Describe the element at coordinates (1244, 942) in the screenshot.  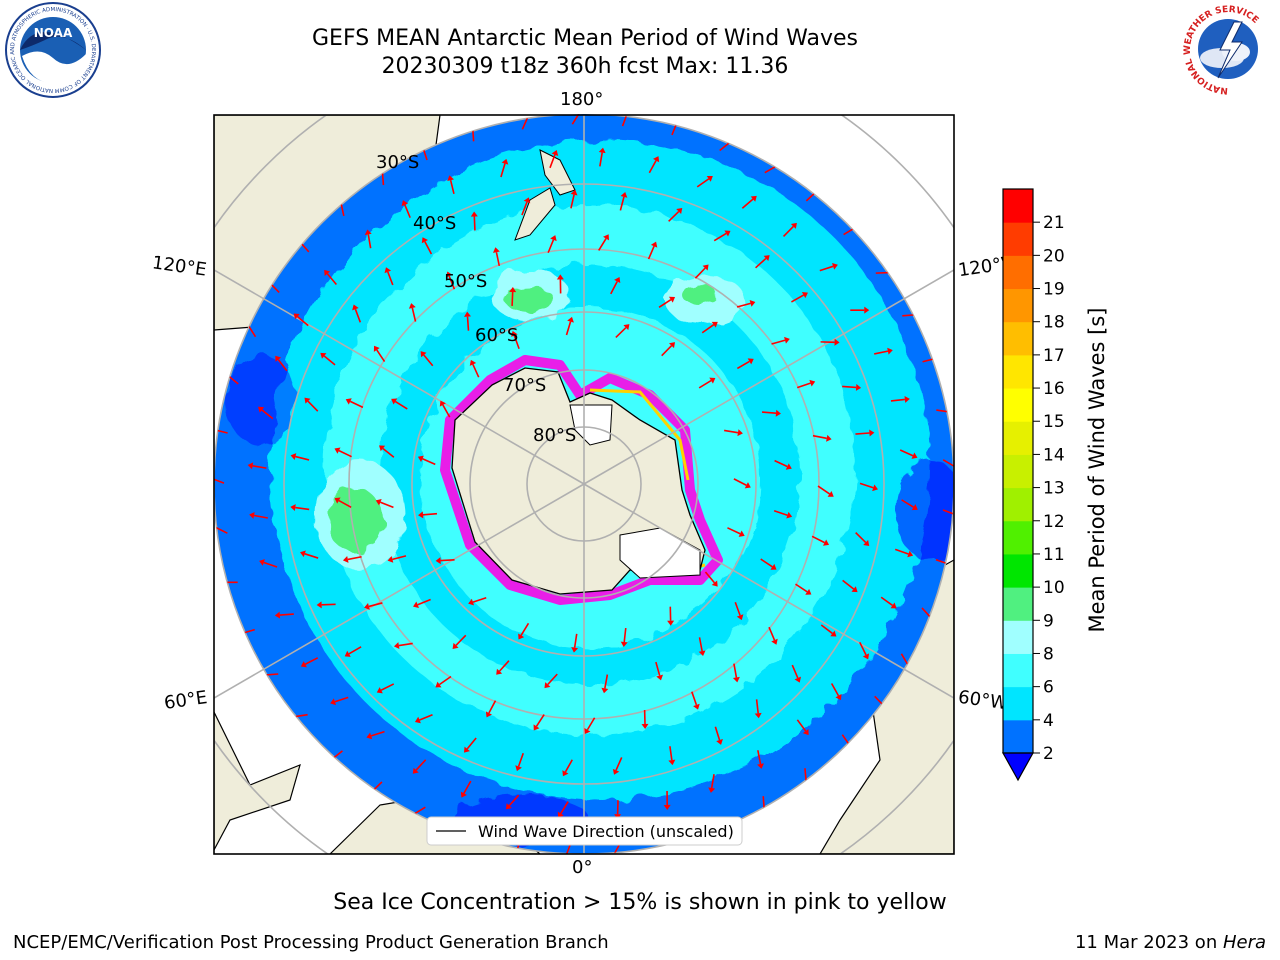
I see `footer-host: Hera` at that location.